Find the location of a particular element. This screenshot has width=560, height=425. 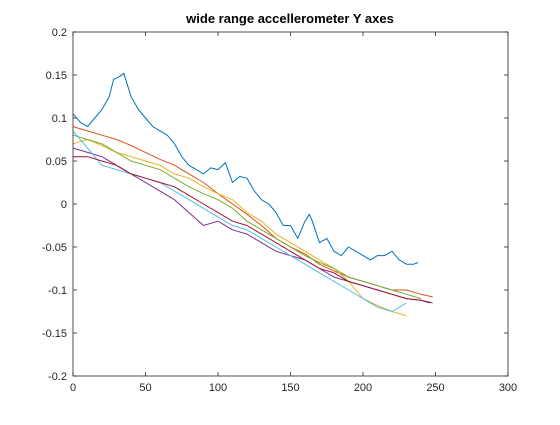

x-tick-label: 150 is located at coordinates (290, 388).